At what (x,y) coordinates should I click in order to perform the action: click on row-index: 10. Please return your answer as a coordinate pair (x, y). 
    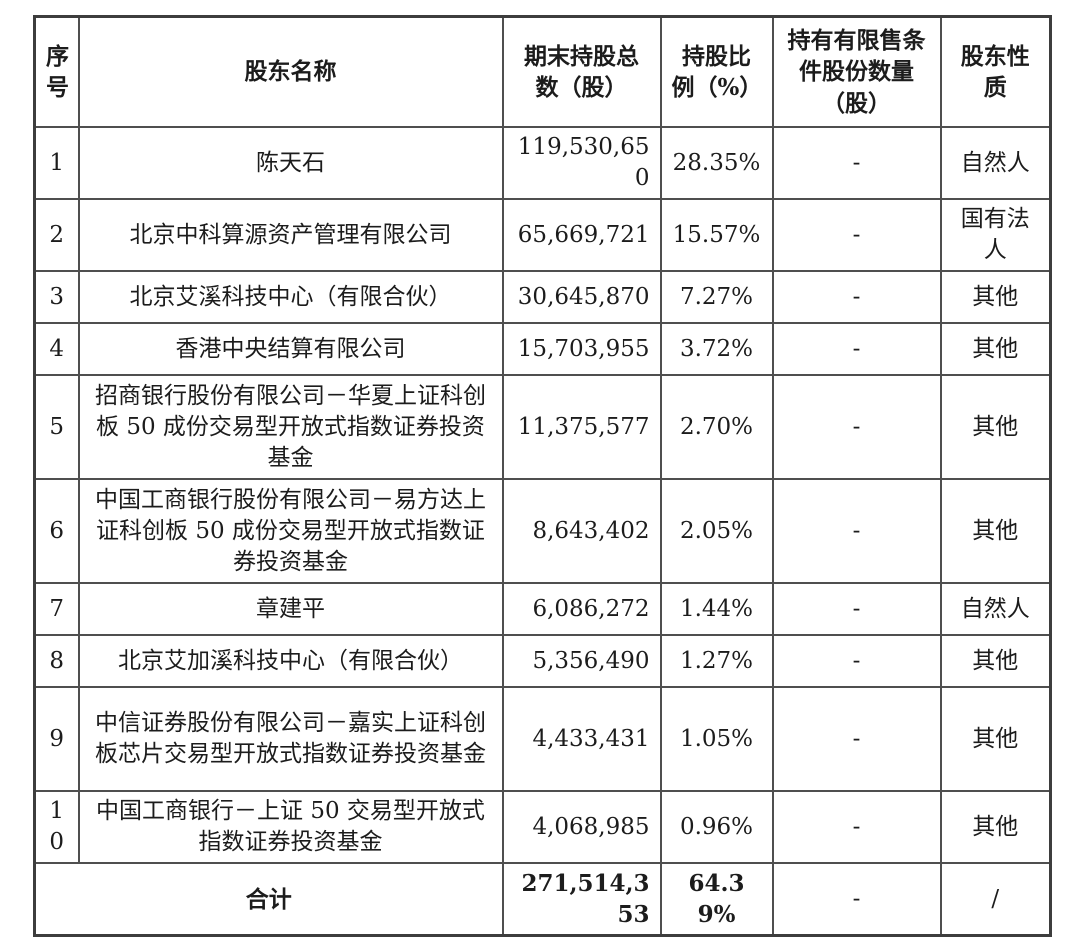
    Looking at the image, I should click on (56, 827).